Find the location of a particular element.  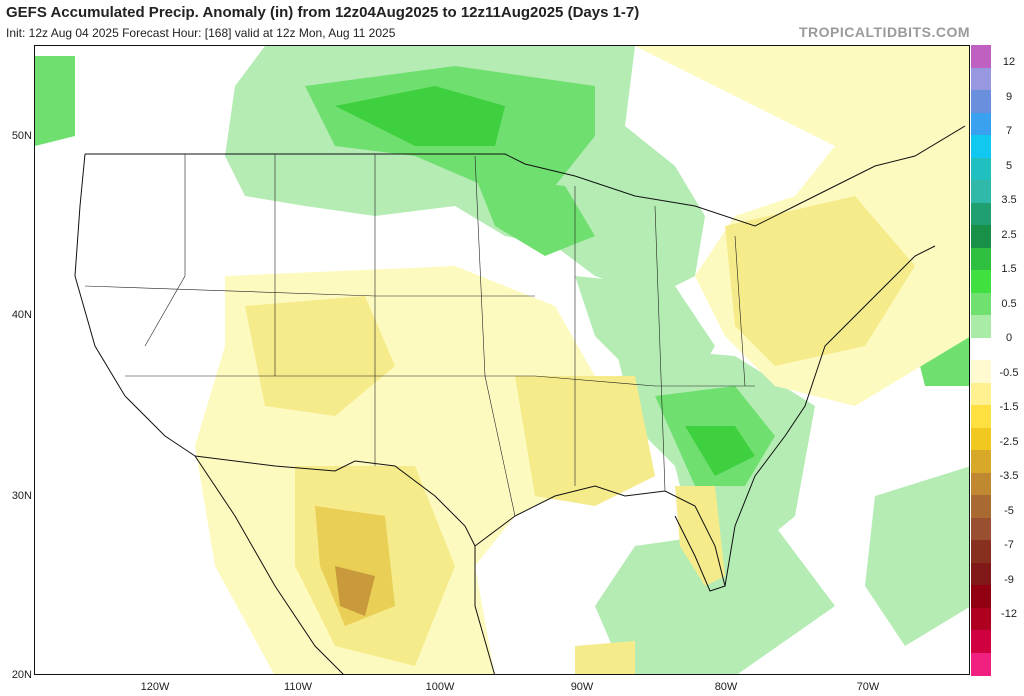

wet-area-upper-midwest-core is located at coordinates (420, 116).